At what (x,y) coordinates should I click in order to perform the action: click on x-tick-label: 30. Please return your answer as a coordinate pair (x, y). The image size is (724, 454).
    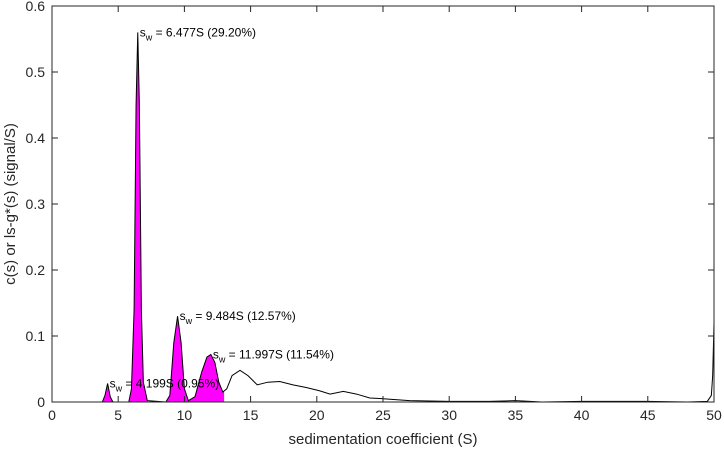
    Looking at the image, I should click on (449, 415).